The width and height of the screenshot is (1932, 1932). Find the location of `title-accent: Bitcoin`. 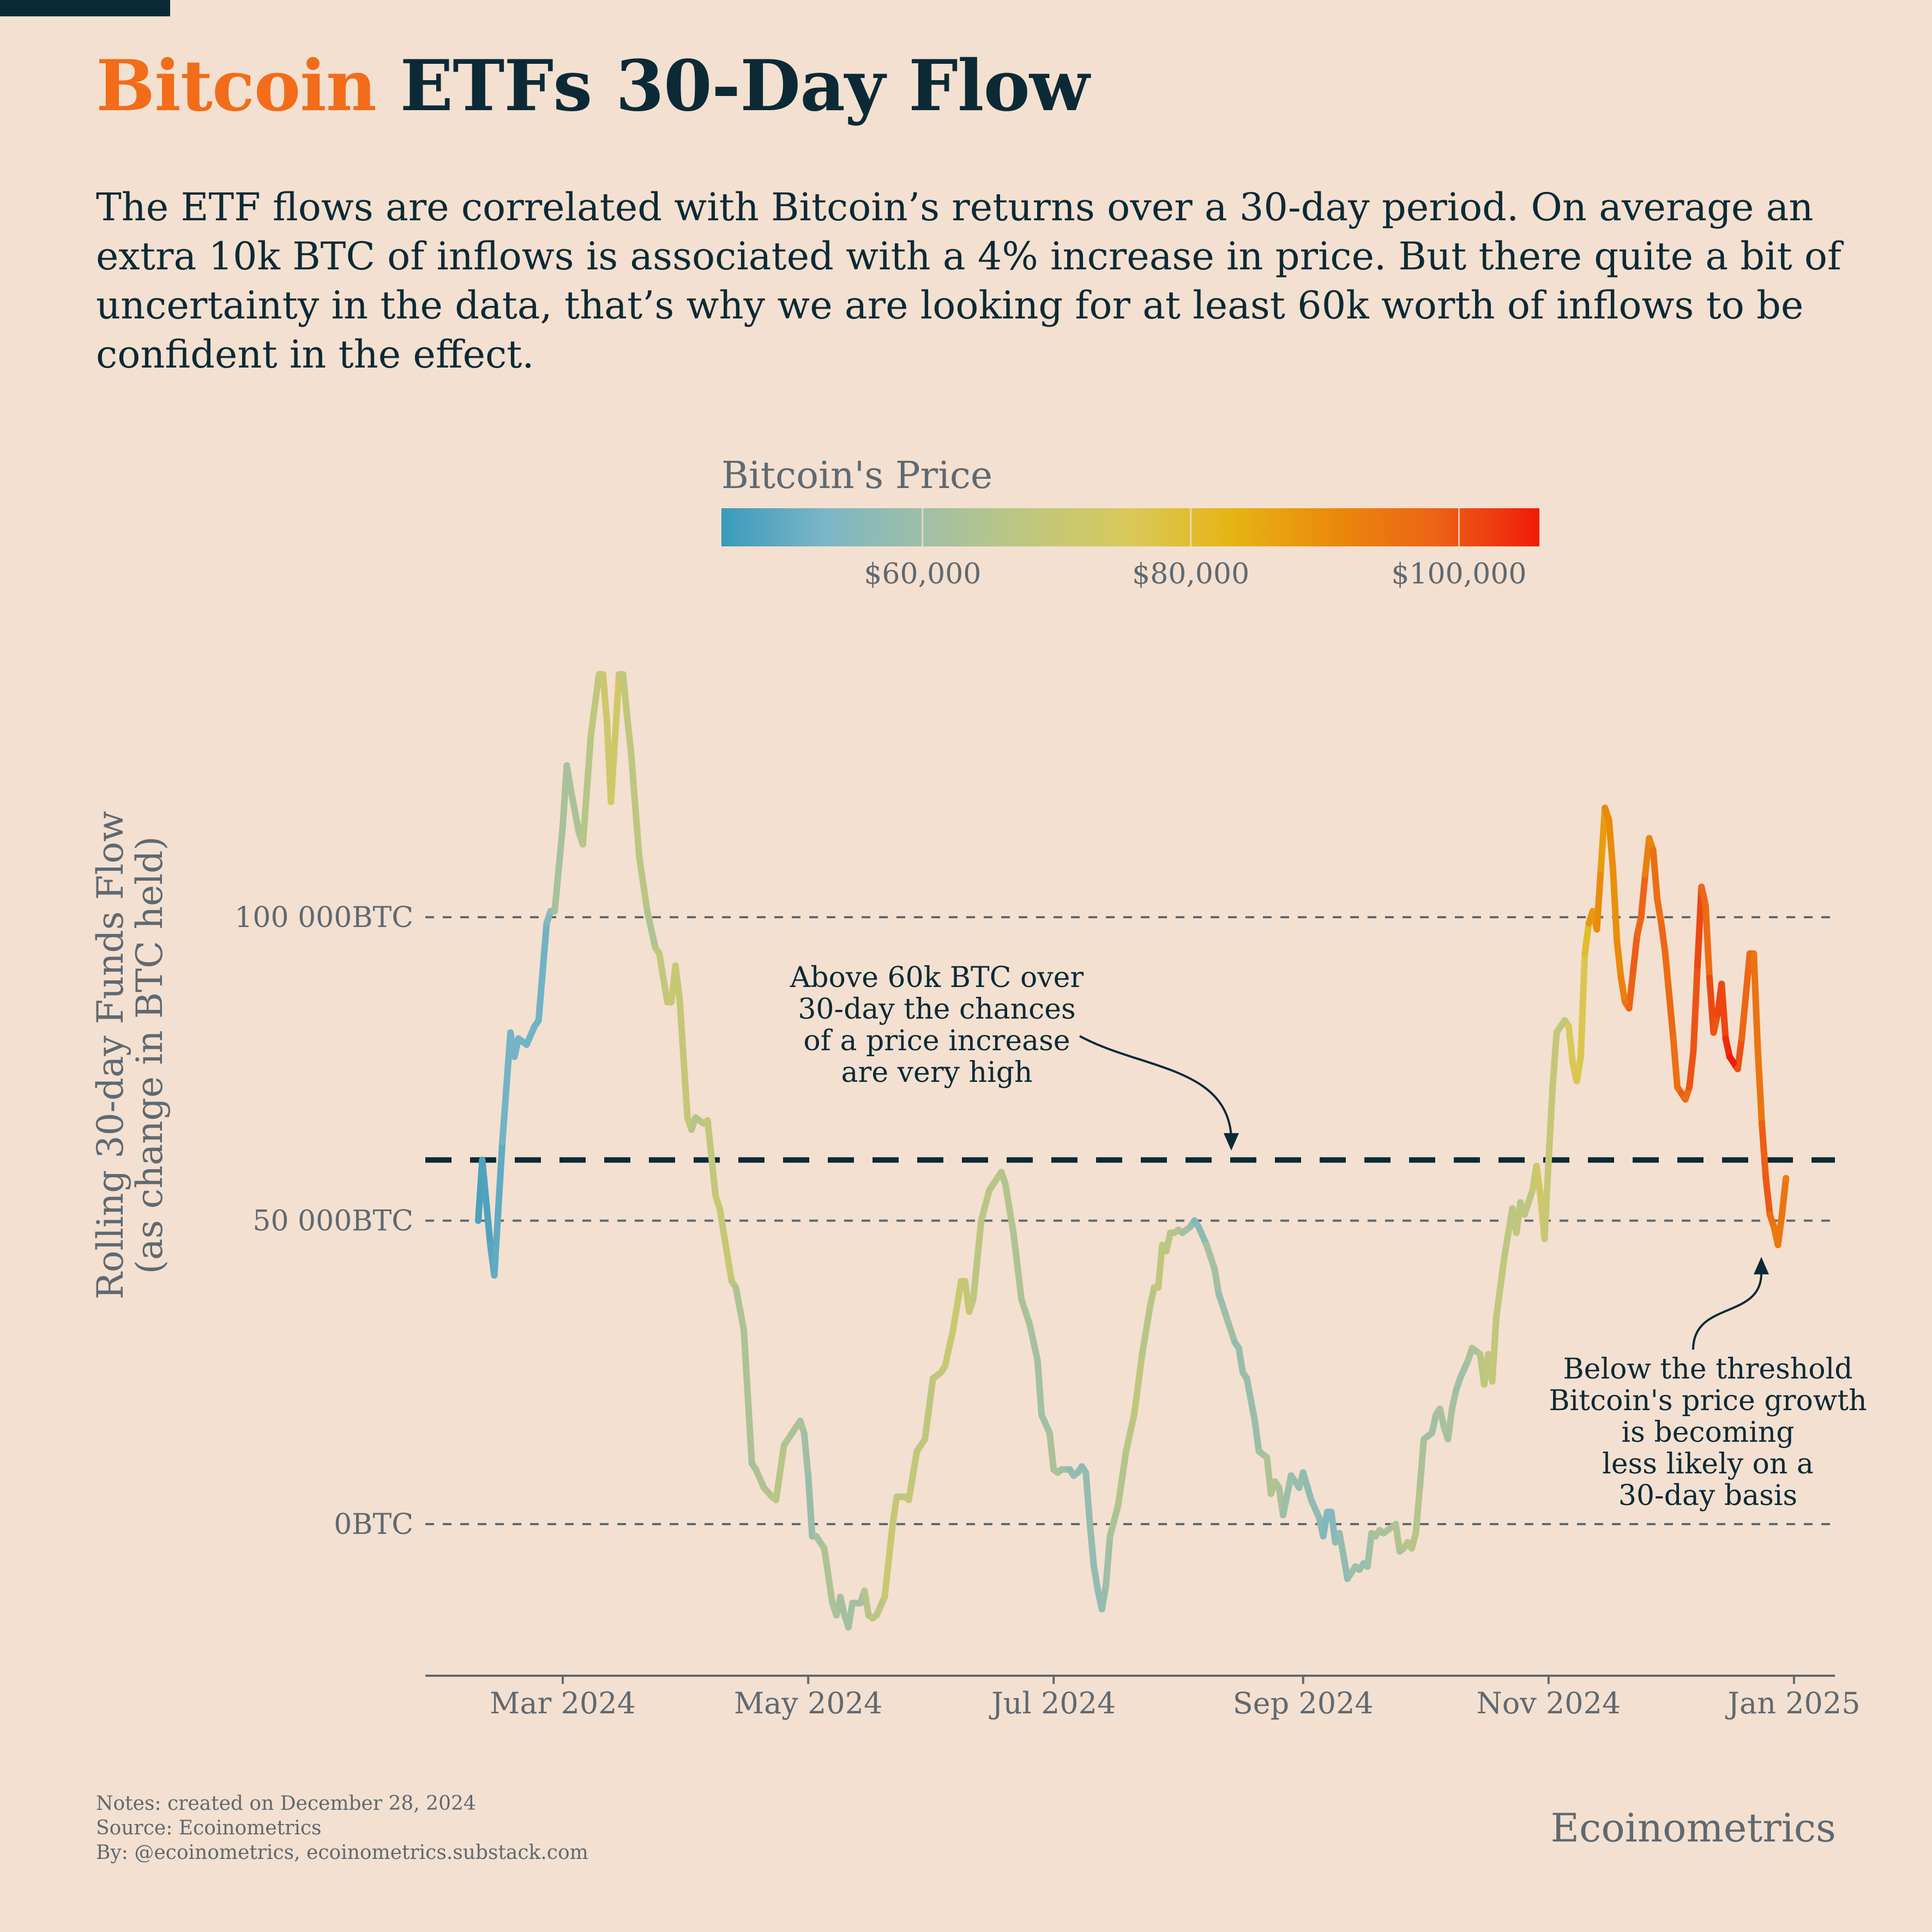

title-accent: Bitcoin is located at coordinates (236, 86).